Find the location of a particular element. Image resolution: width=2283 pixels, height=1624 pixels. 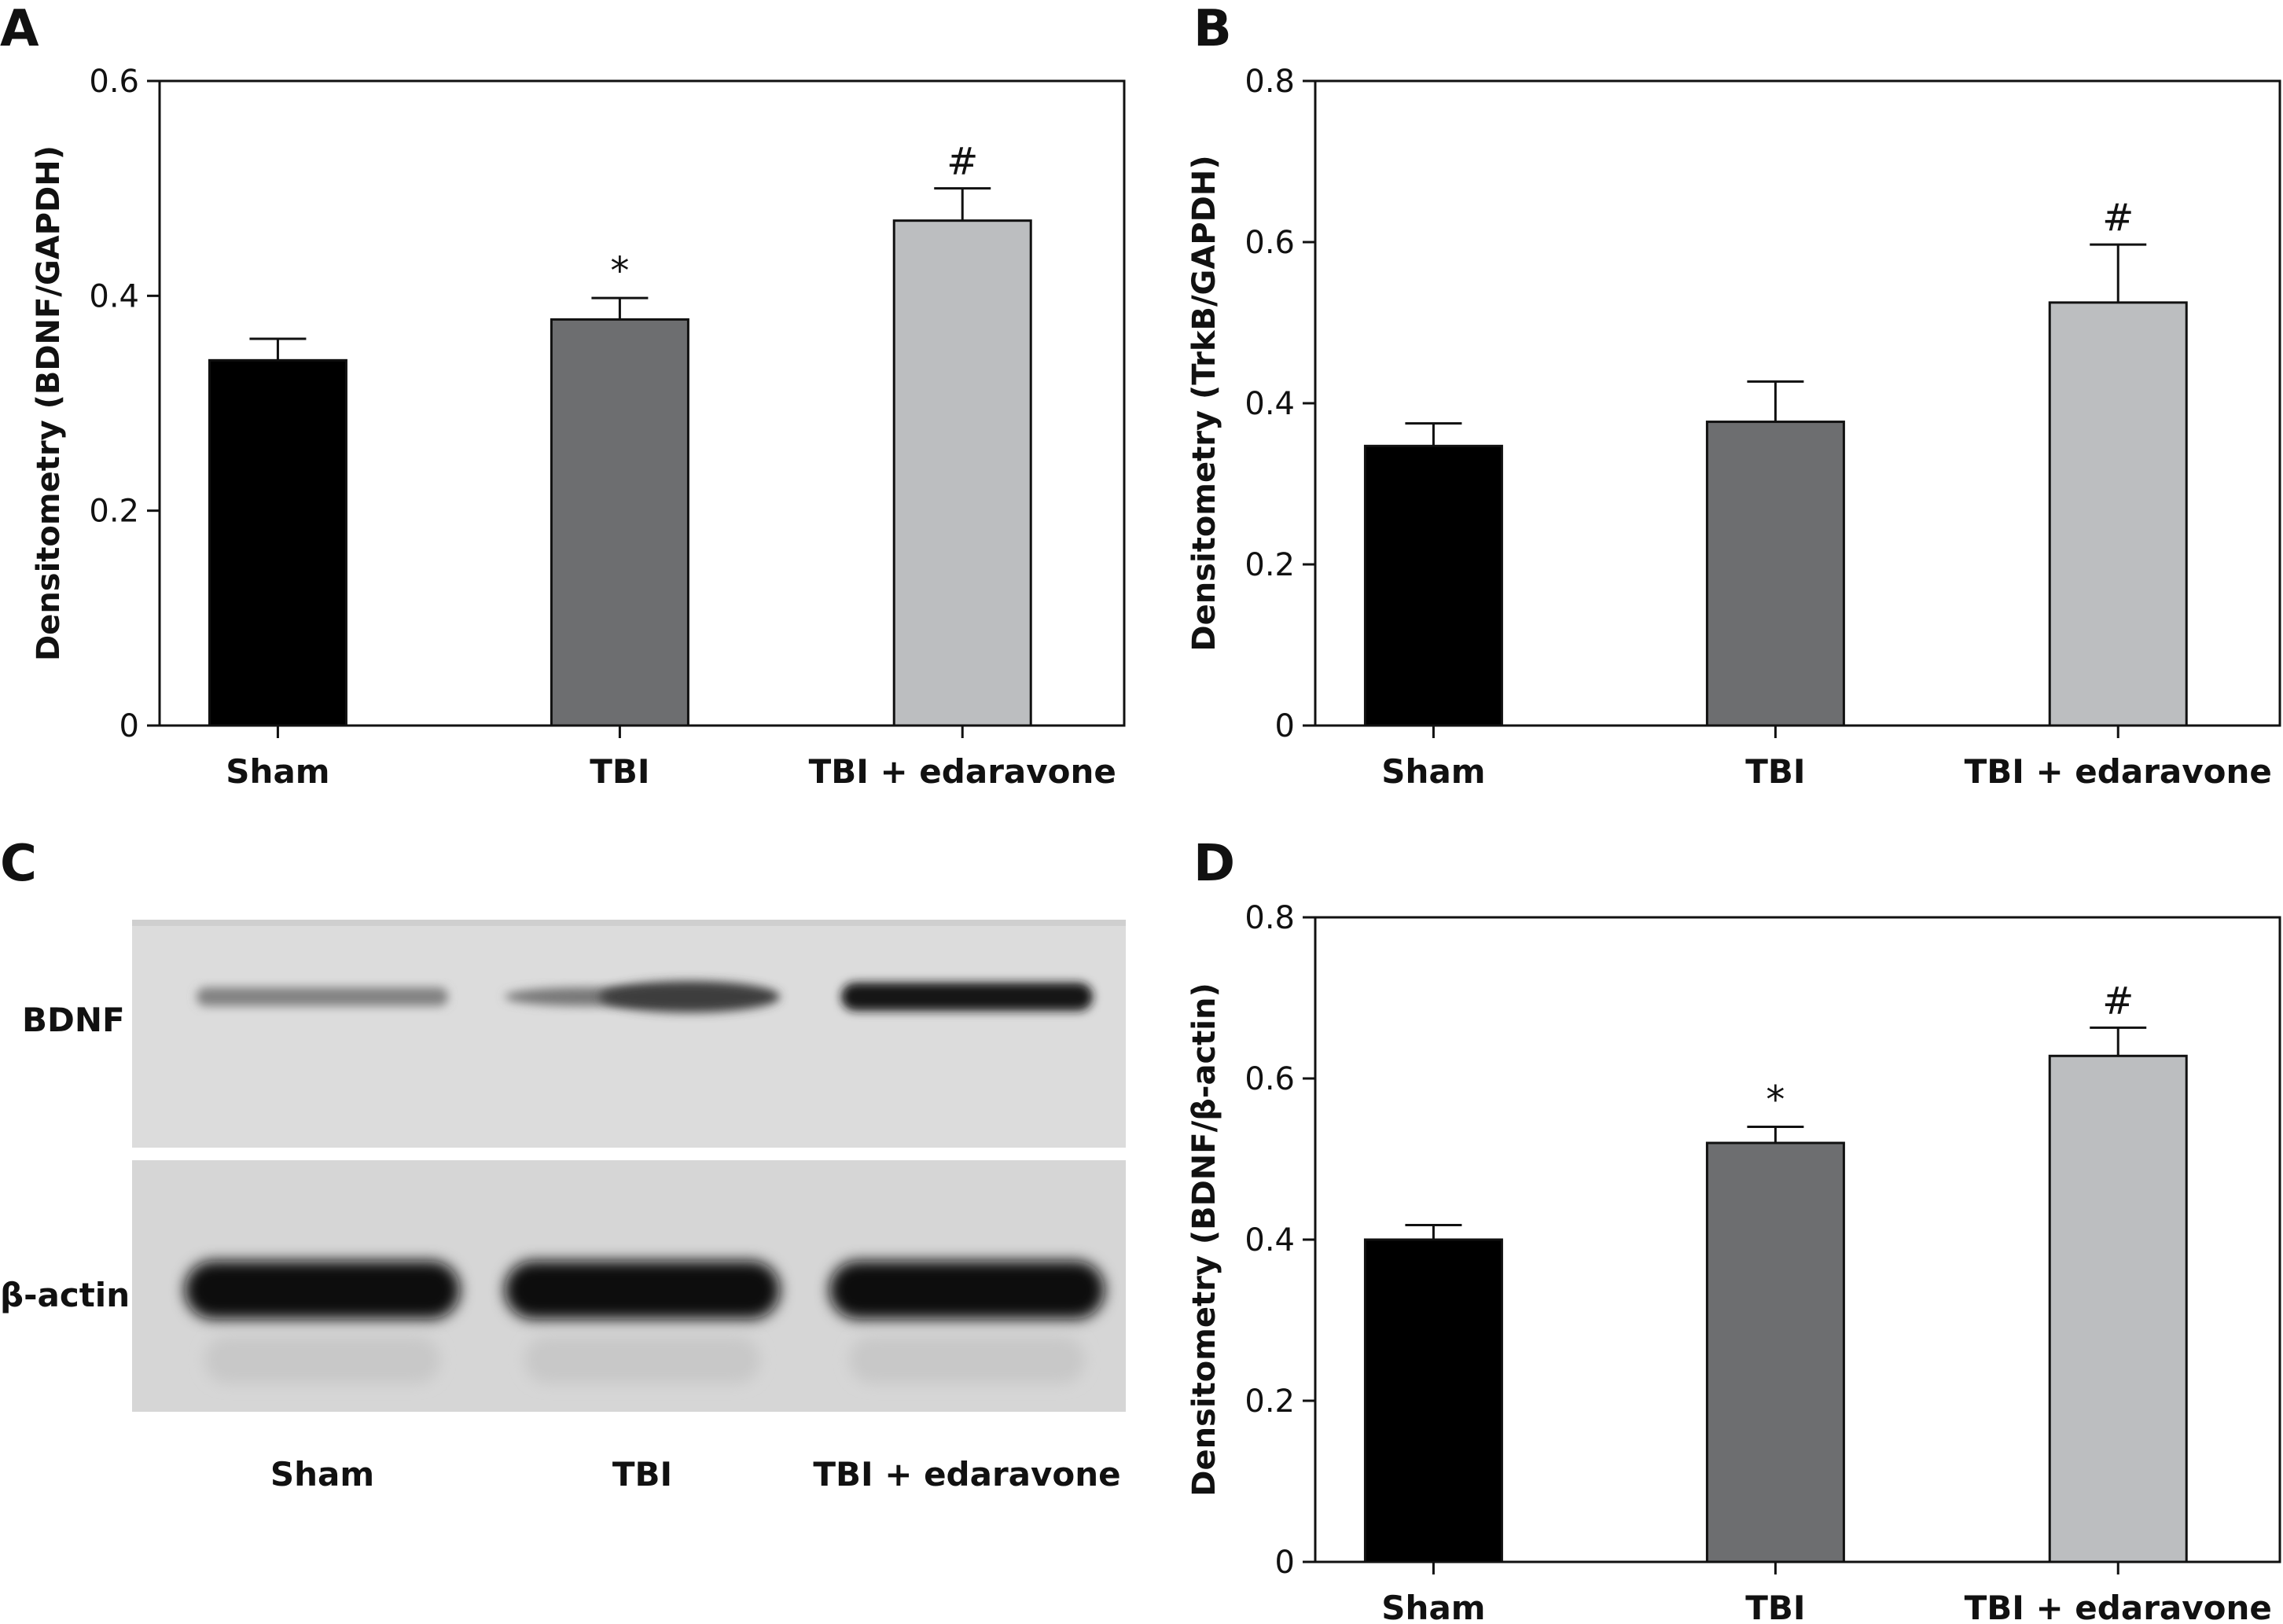

blot-lane-label-tbi: TBI is located at coordinates (642, 1475).